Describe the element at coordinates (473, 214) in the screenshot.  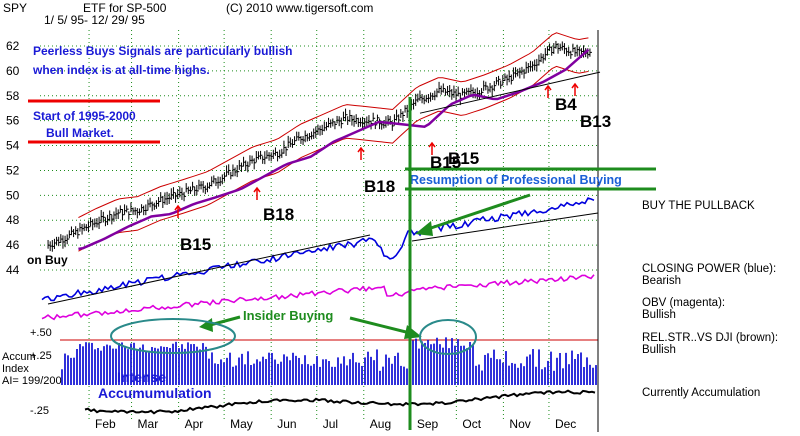
I see `green-arrow-resumption` at that location.